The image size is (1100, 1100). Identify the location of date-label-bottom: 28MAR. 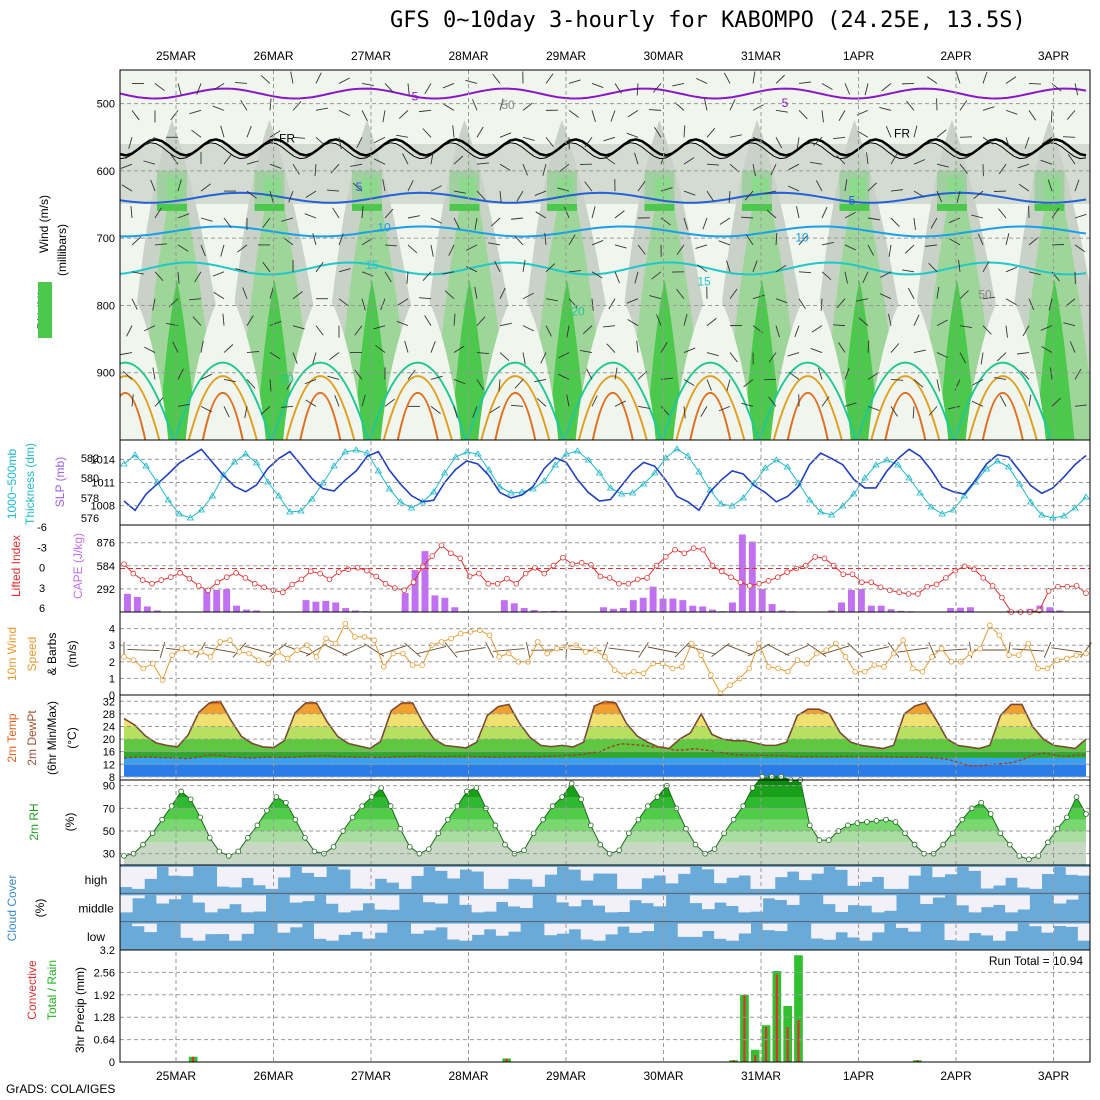
(468, 1076).